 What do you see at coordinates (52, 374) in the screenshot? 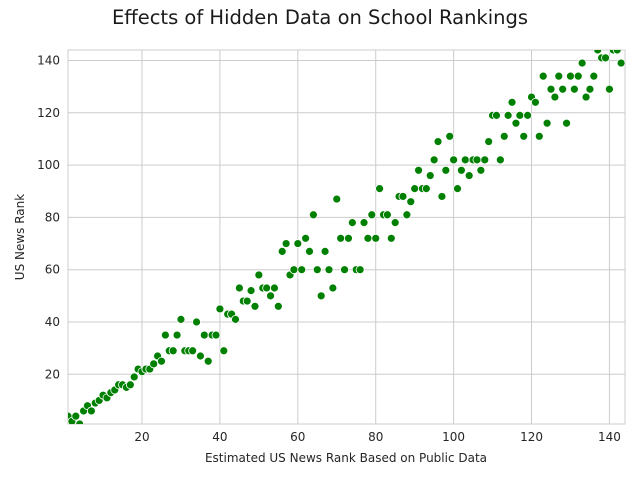
I see `y-tick-label: 20` at bounding box center [52, 374].